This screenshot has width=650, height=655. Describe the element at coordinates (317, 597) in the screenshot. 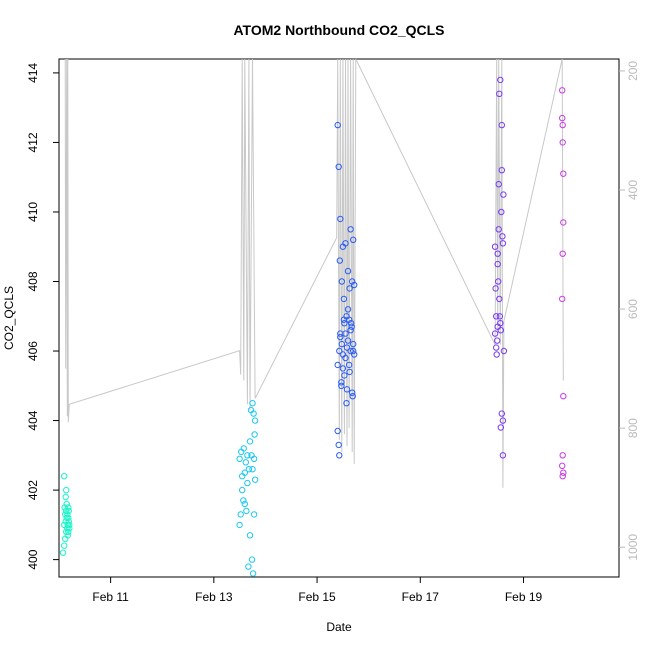

I see `x-tick-label: Feb 15` at that location.